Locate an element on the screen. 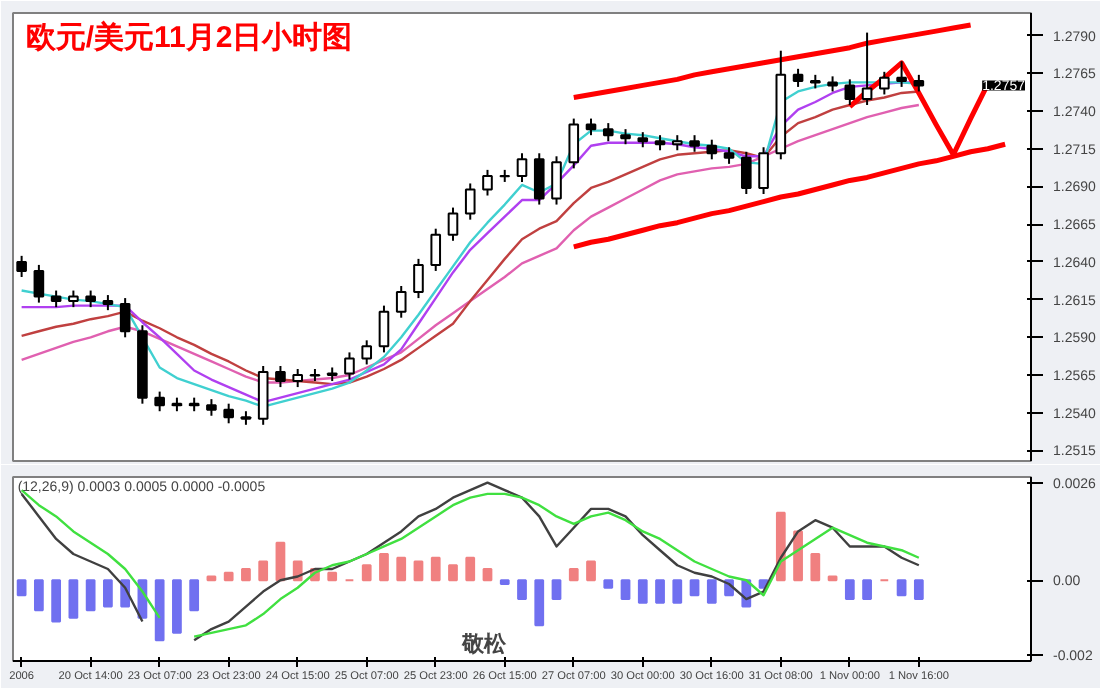 The width and height of the screenshot is (1100, 688). line-series is located at coordinates (772, 61).